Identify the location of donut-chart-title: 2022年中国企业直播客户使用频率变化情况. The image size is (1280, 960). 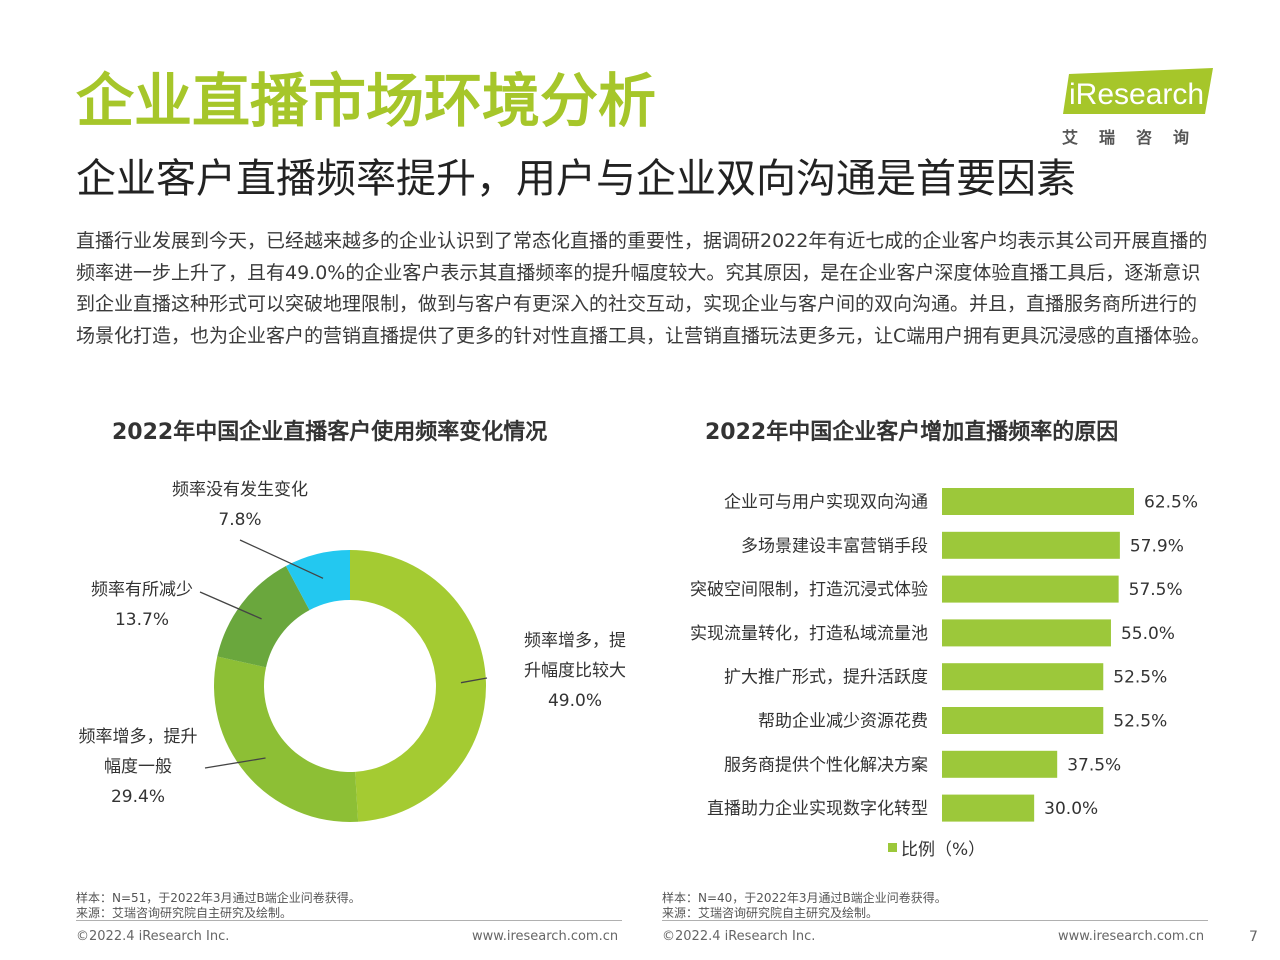
(330, 432).